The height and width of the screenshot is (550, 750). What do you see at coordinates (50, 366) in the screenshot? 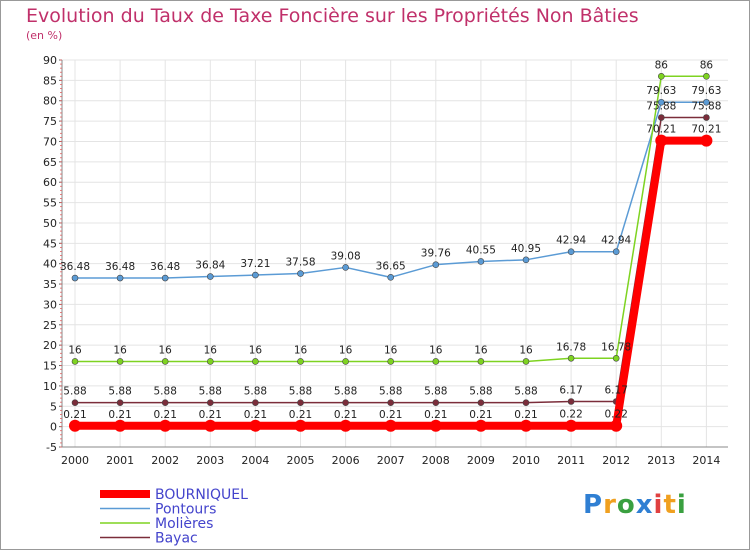
I see `y-tick-label: 15` at bounding box center [50, 366].